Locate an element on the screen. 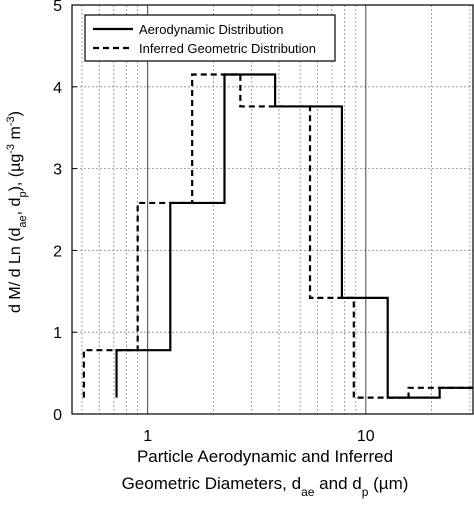 Image resolution: width=474 pixels, height=505 pixels. y-label-part: ) is located at coordinates (15, 113).